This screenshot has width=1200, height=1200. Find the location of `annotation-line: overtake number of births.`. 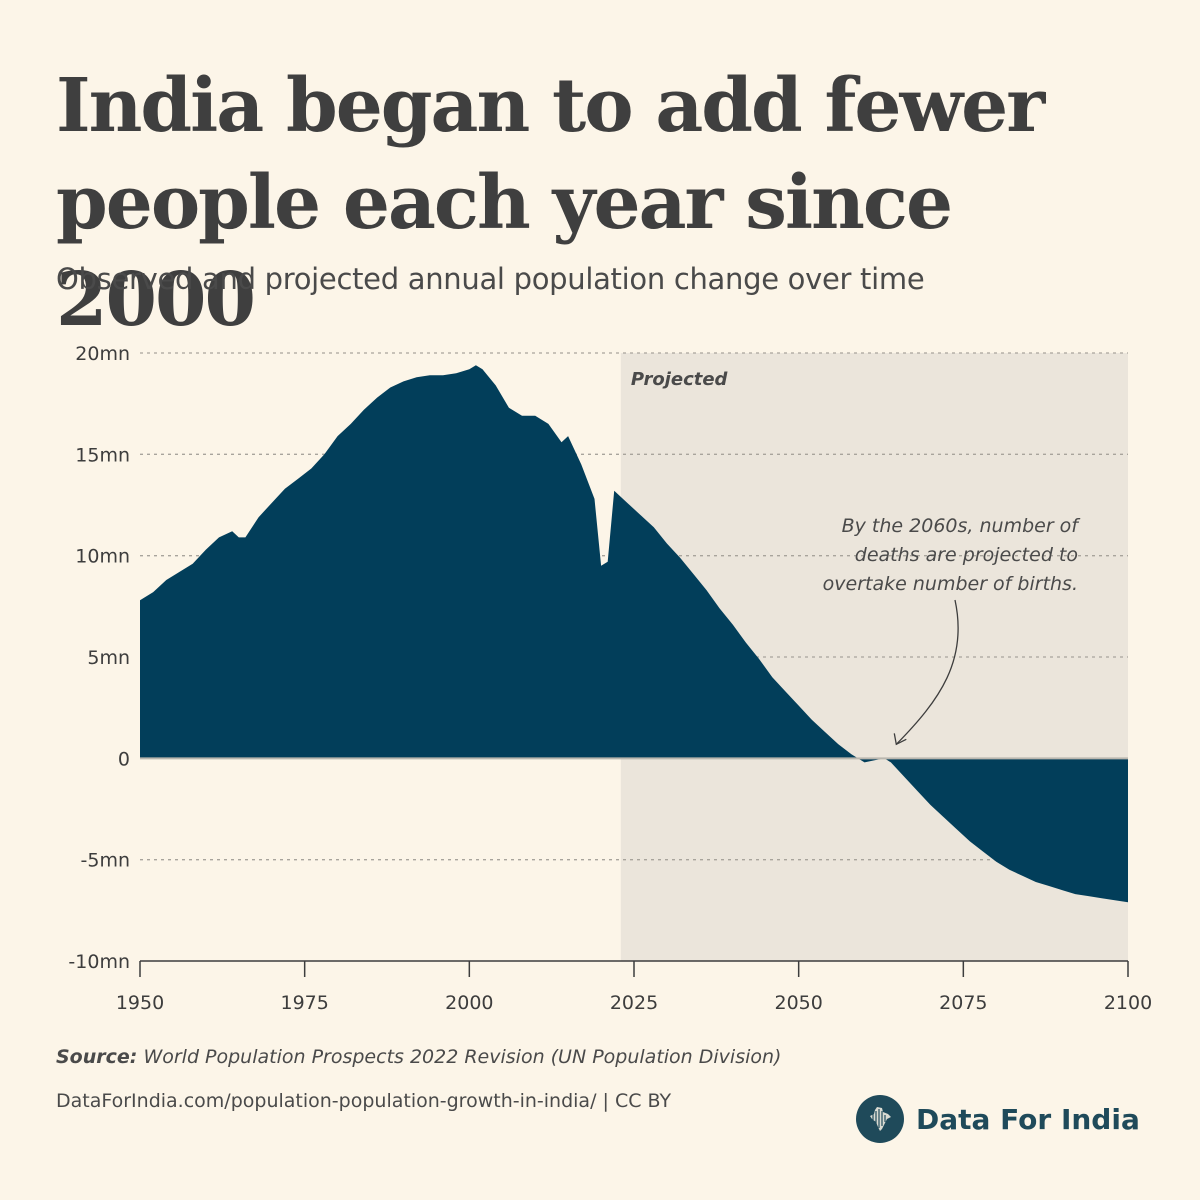

annotation-line: overtake number of births. is located at coordinates (950, 584).